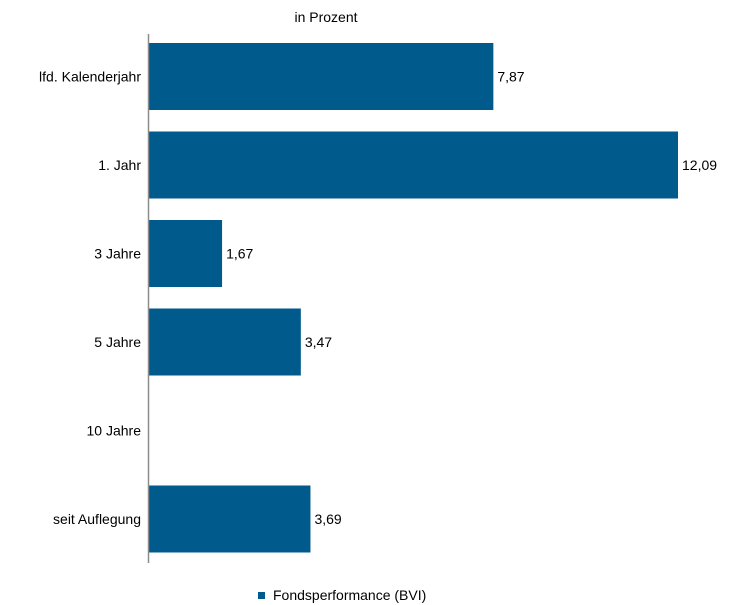  I want to click on value-label: 3,47, so click(318, 342).